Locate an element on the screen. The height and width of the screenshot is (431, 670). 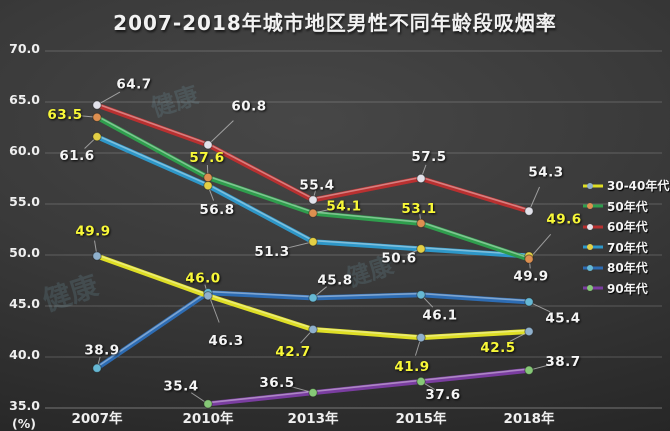
data-label: 37.6 is located at coordinates (442, 395).